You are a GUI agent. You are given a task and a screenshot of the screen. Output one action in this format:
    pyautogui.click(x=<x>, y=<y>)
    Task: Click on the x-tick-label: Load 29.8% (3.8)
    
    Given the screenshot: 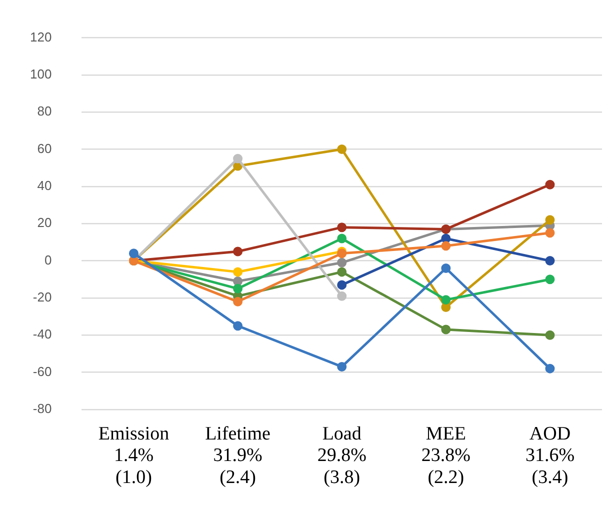 What is the action you would take?
    pyautogui.click(x=342, y=455)
    